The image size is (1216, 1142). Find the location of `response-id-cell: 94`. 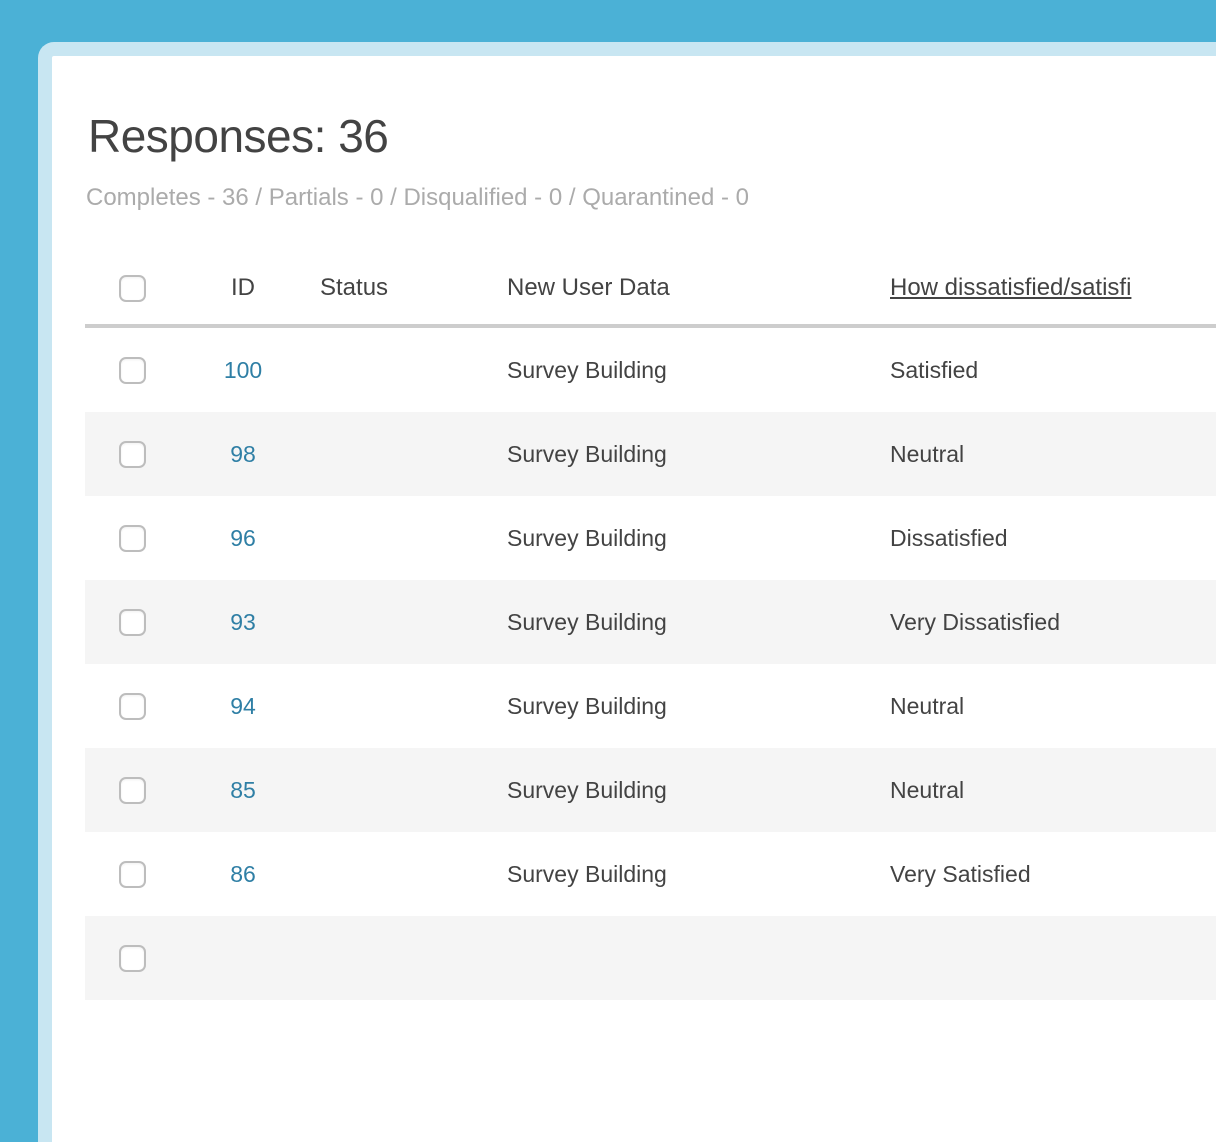

response-id-cell: 94 is located at coordinates (243, 706).